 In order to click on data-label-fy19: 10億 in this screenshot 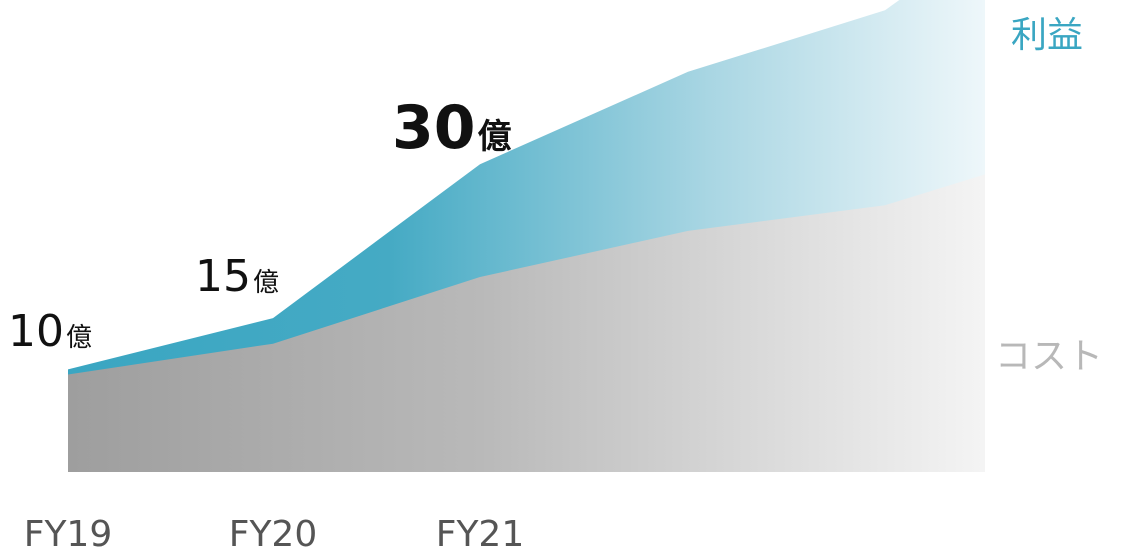, I will do `click(50, 331)`.